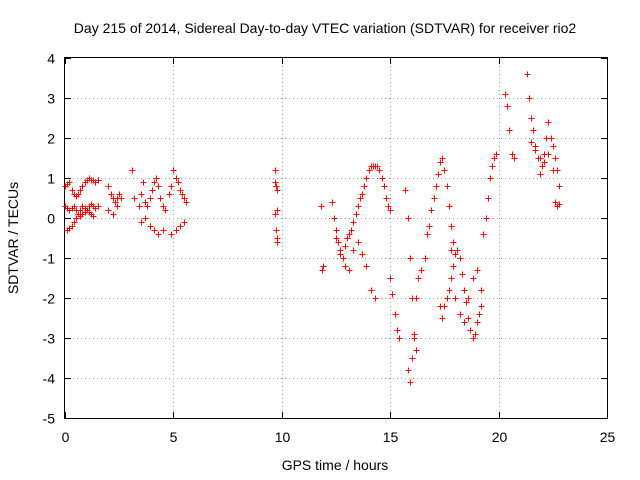 This screenshot has width=640, height=480. What do you see at coordinates (335, 465) in the screenshot?
I see `x-axis-label: GPS time / hours` at bounding box center [335, 465].